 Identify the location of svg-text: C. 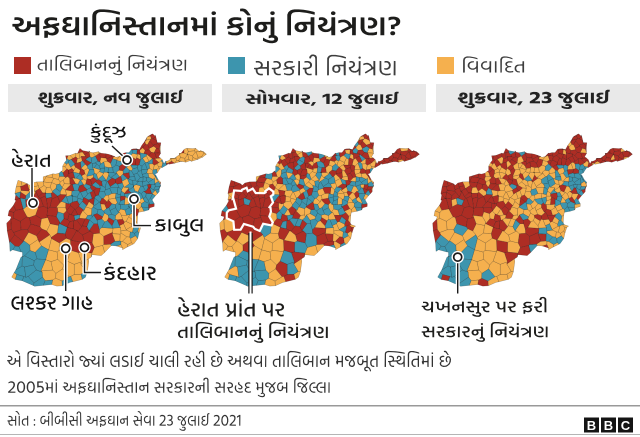
(626, 425).